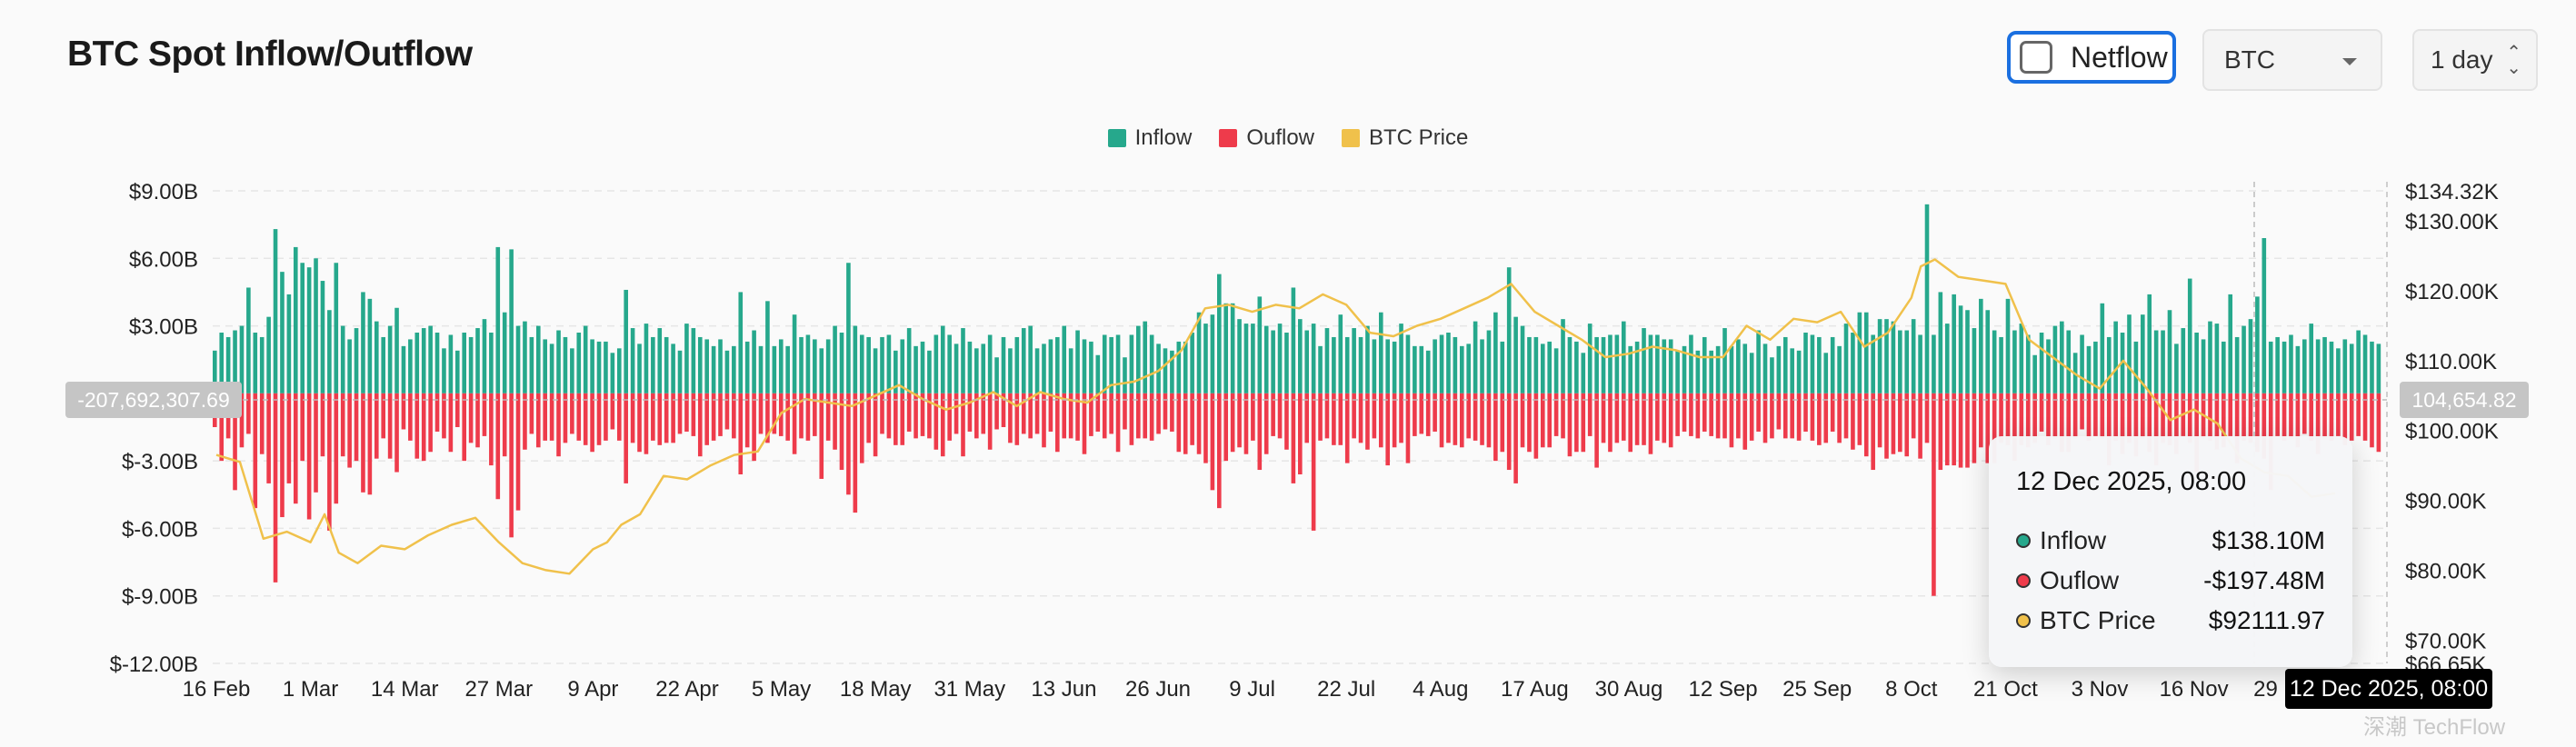 The image size is (2576, 747). Describe the element at coordinates (498, 689) in the screenshot. I see `x-axis-tick-label: 27 Mar` at that location.